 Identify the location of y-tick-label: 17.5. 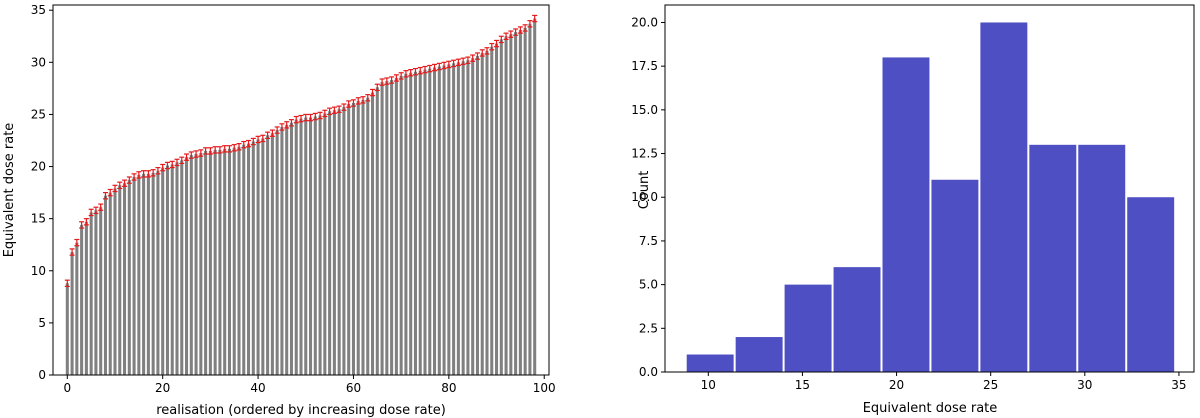
(644, 66).